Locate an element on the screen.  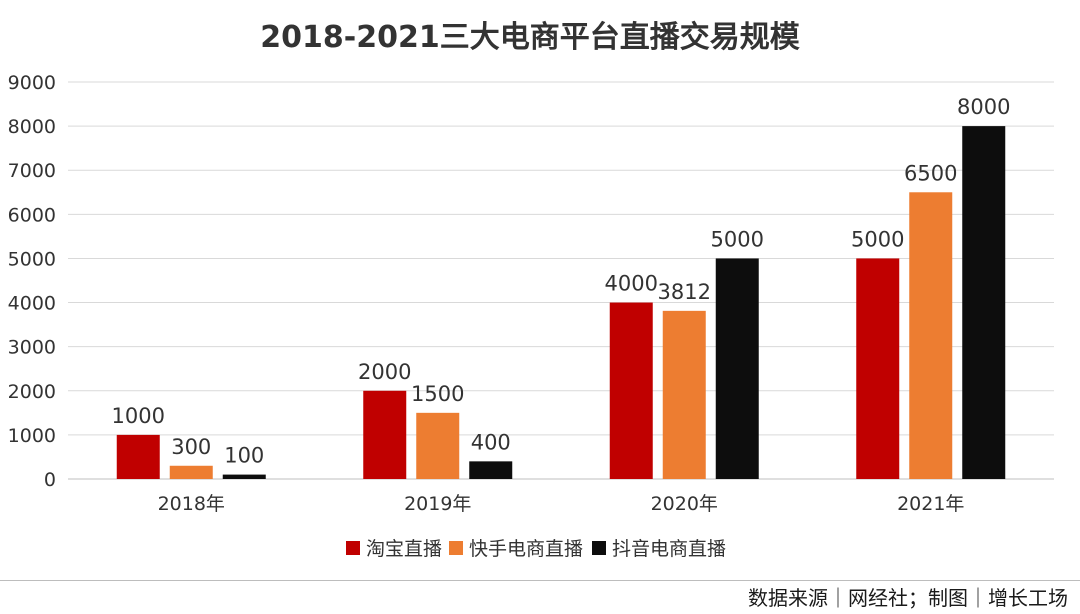
y-tick-label: 8000 is located at coordinates (32, 127).